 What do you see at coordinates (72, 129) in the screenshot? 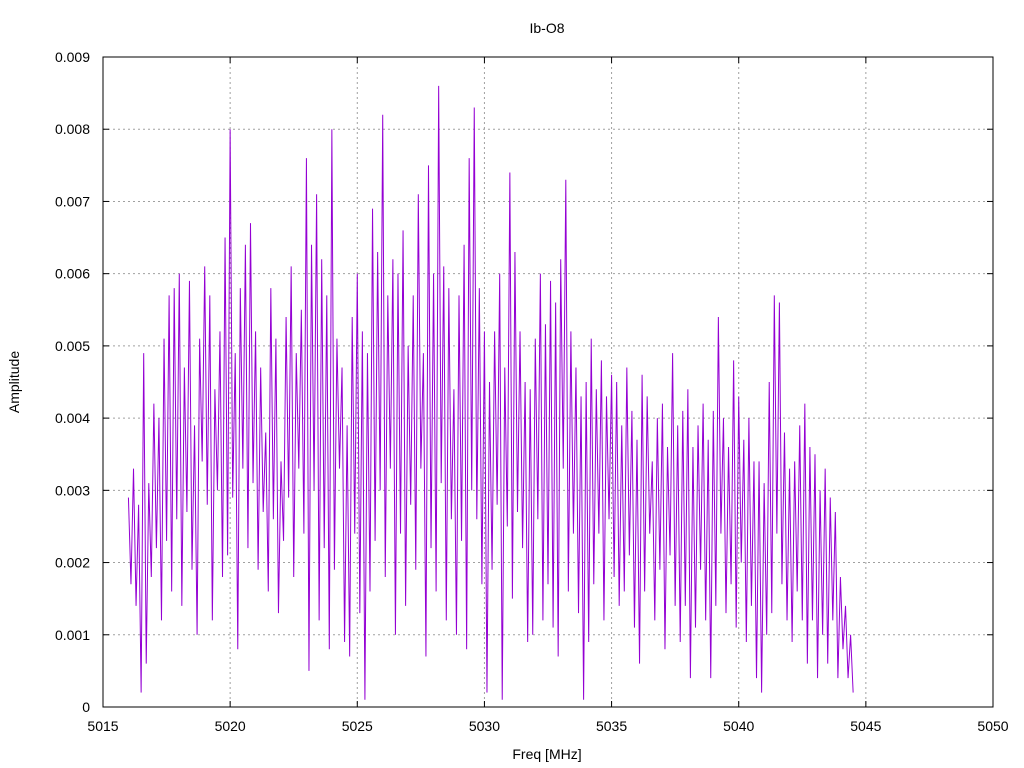
I see `y-tick-label: 0.008` at bounding box center [72, 129].